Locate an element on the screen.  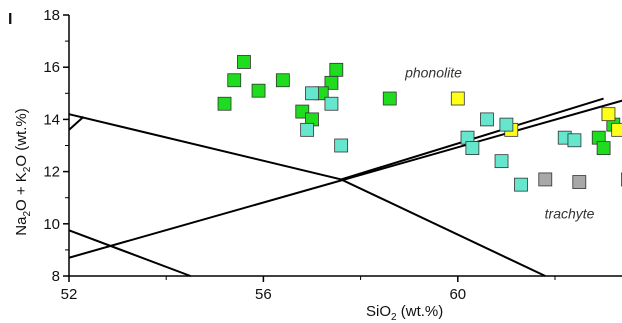
y-tick-label: 8 is located at coordinates (56, 276).